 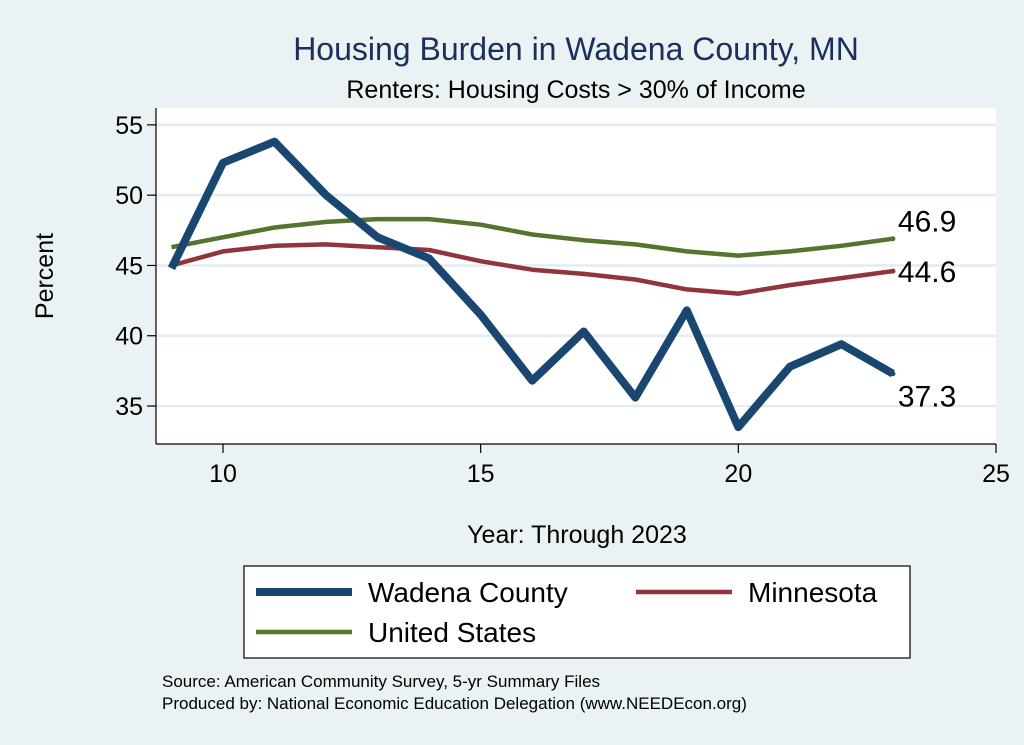 I want to click on series-line-united-states, so click(x=532, y=237).